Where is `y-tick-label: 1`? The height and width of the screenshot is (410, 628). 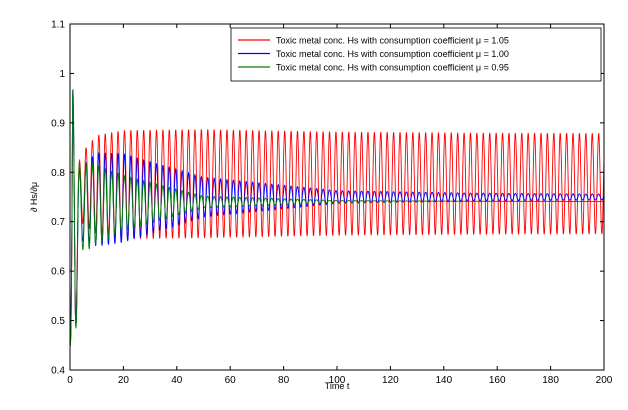
y-tick-label: 1 is located at coordinates (62, 74).